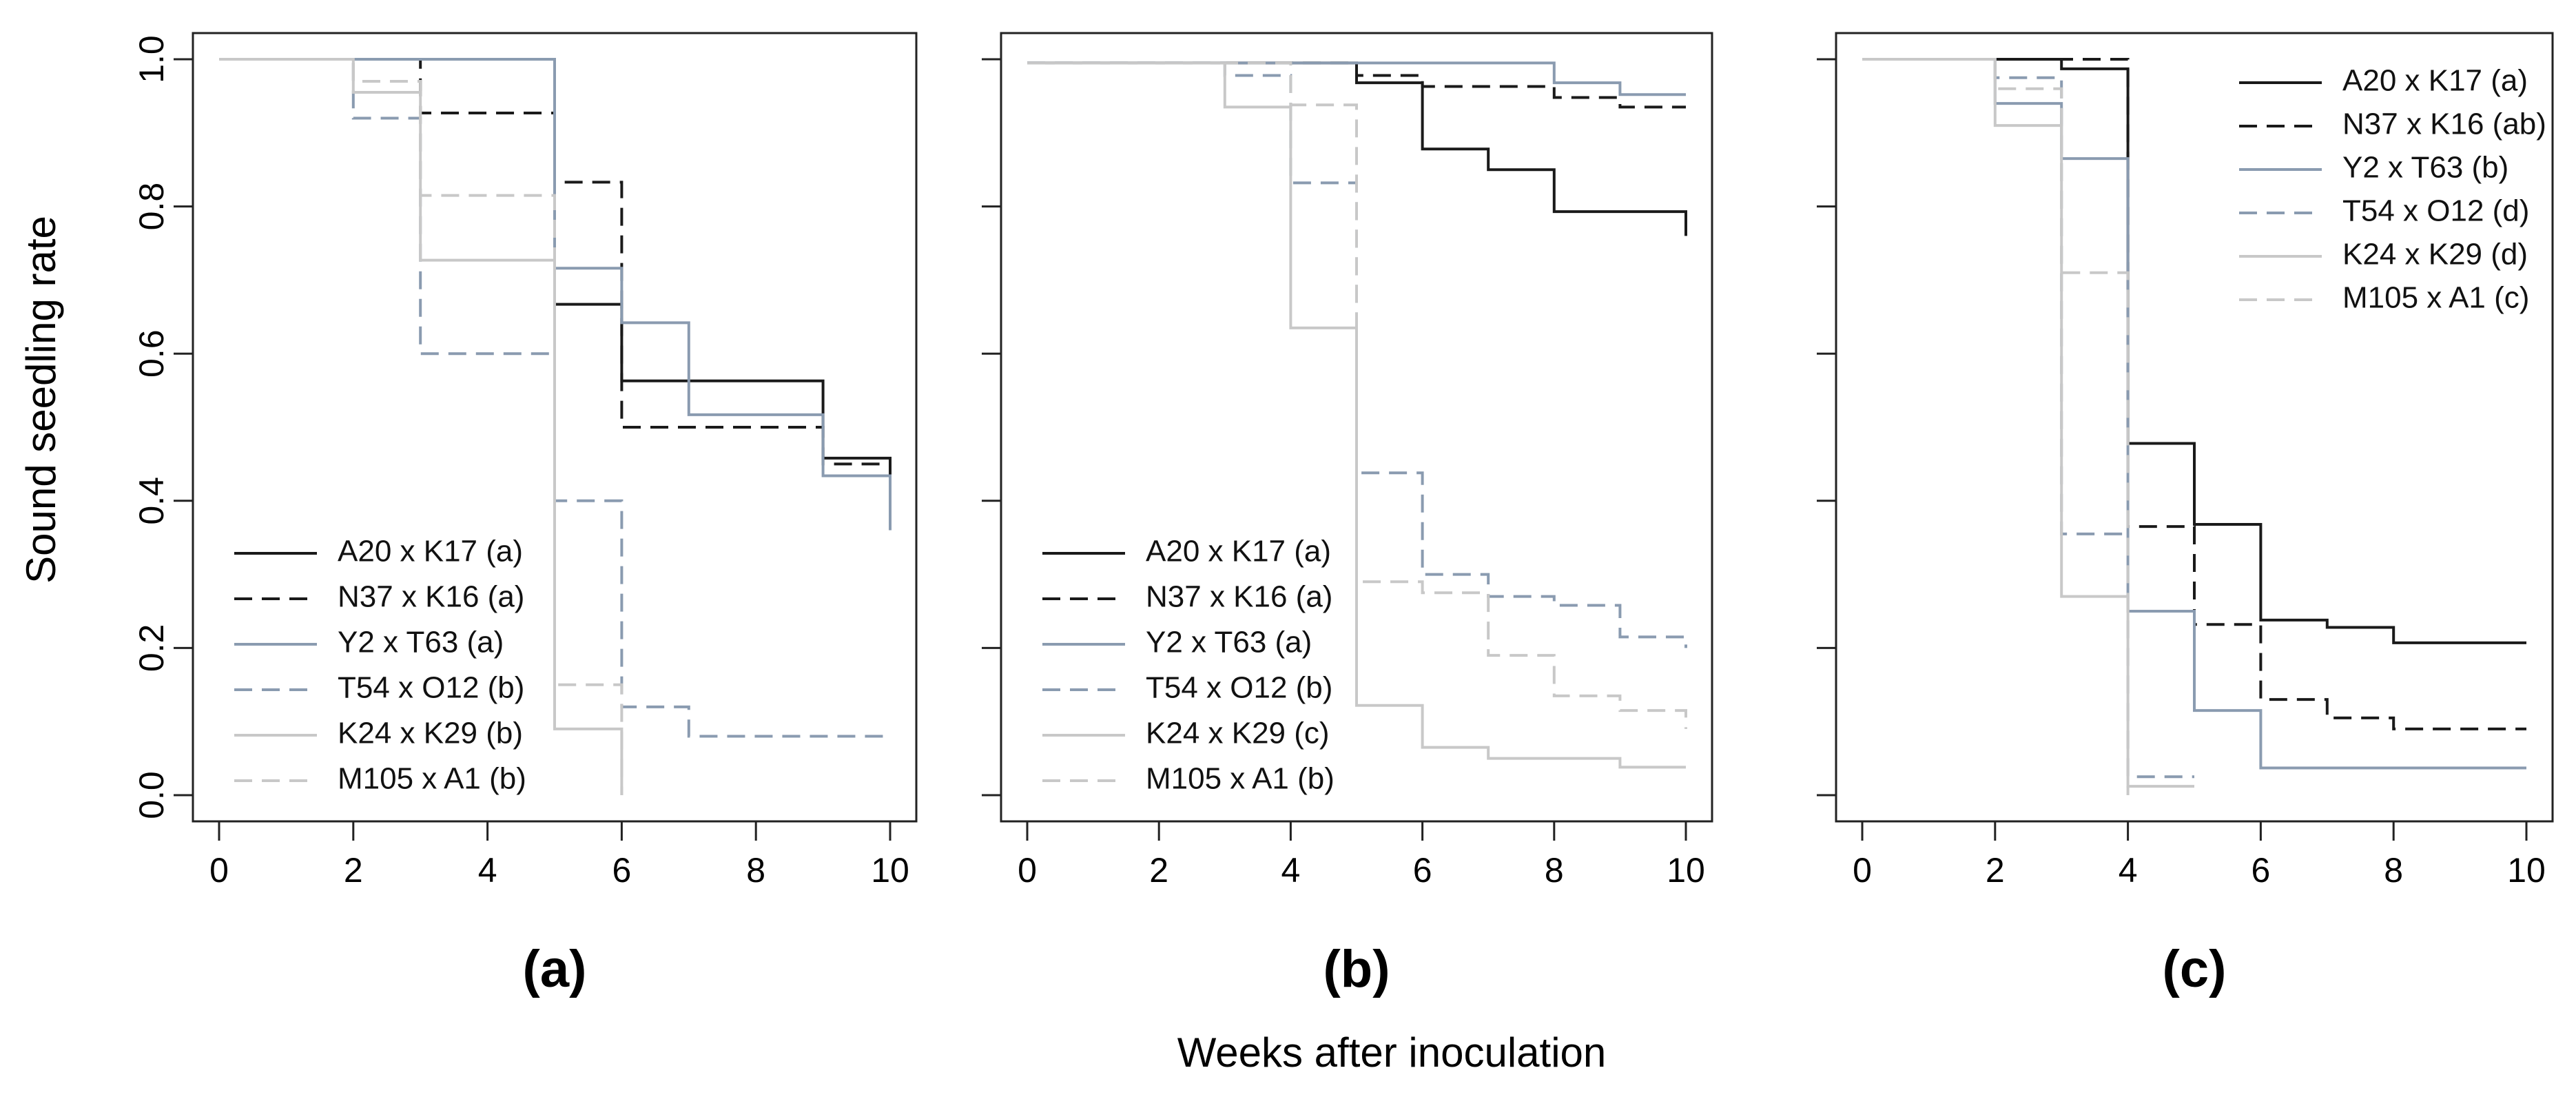  Describe the element at coordinates (151, 648) in the screenshot. I see `y-tick-label: 0.2` at that location.